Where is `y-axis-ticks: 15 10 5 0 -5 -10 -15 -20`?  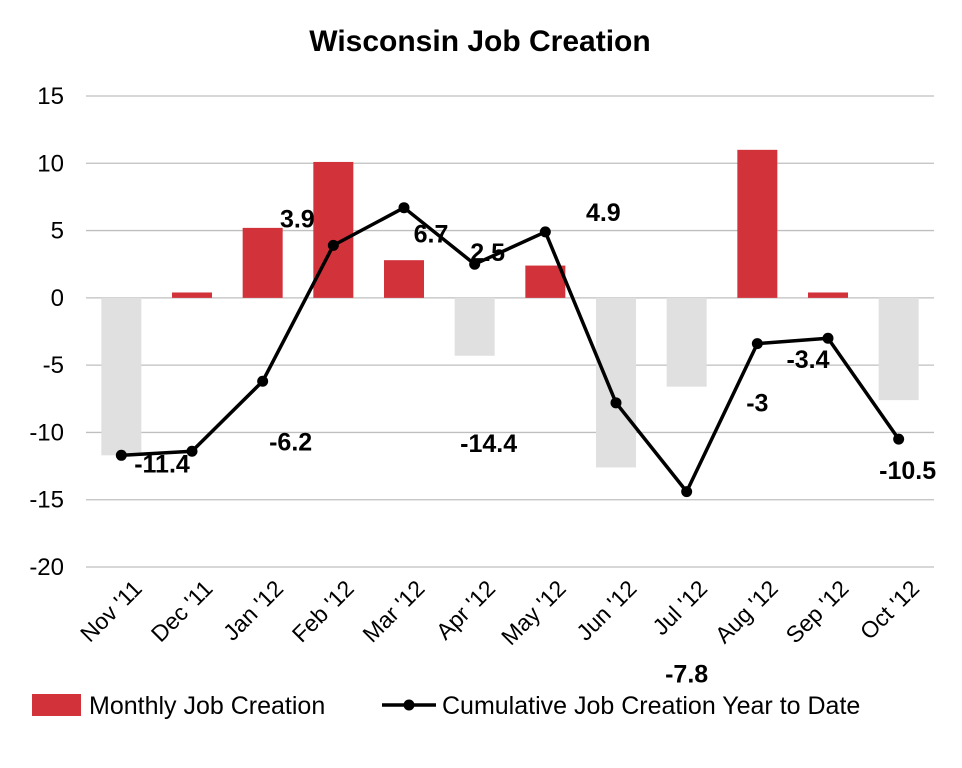 y-axis-ticks: 15 10 5 0 -5 -10 -15 -20 is located at coordinates (46, 332).